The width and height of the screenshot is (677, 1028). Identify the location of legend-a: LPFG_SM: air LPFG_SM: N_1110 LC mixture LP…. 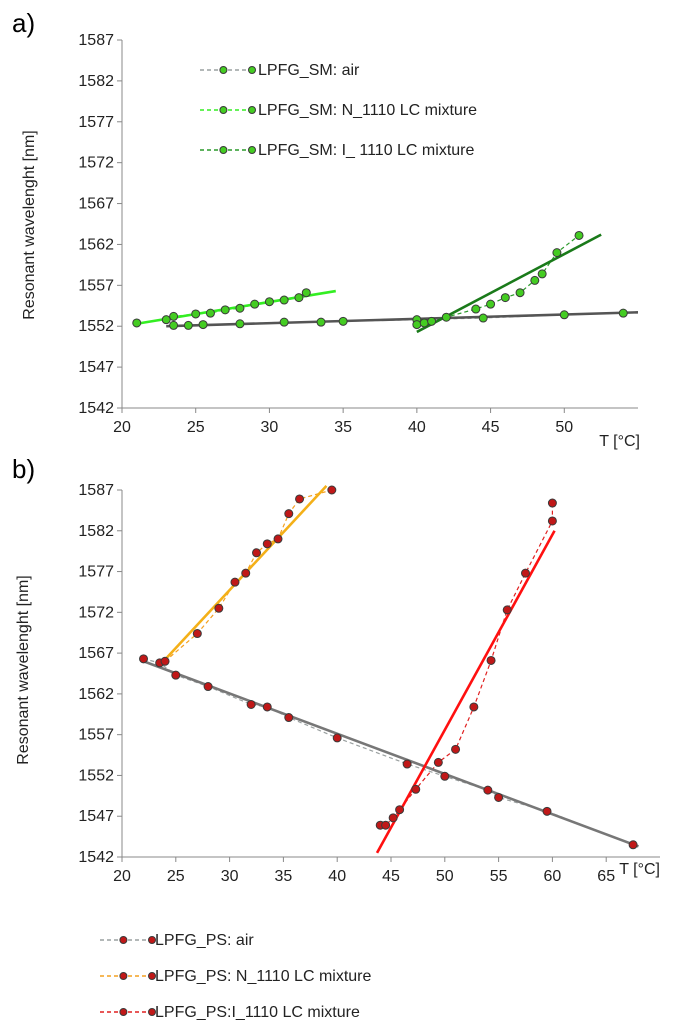
(338, 110).